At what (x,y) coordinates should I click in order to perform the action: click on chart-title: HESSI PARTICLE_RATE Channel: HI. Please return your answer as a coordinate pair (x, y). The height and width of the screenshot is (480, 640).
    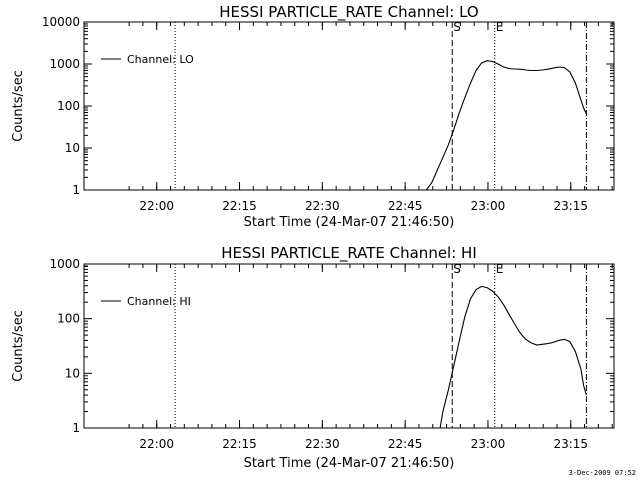
    Looking at the image, I should click on (349, 253).